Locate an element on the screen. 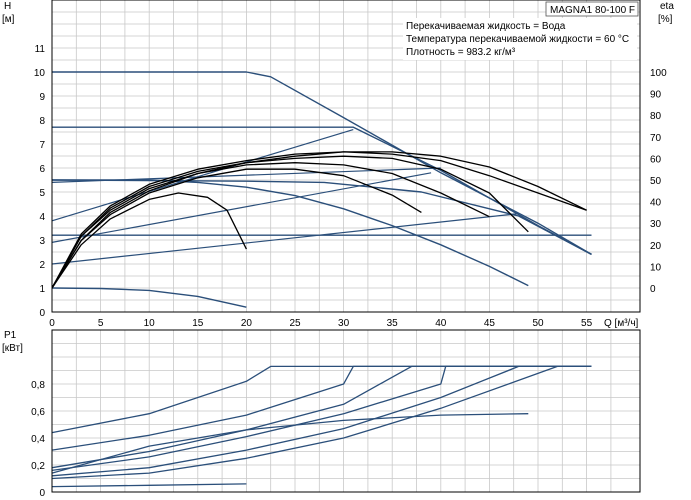 The image size is (691, 500). model-title: MAGNA1 80-100 F is located at coordinates (592, 10).